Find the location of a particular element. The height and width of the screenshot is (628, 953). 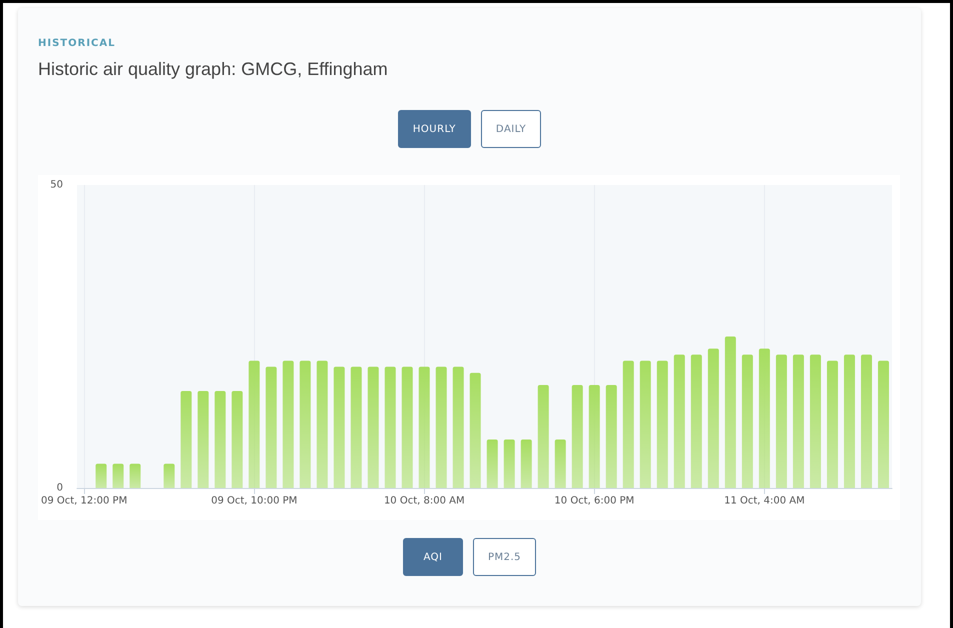

y-tick-label: 50 is located at coordinates (57, 185).